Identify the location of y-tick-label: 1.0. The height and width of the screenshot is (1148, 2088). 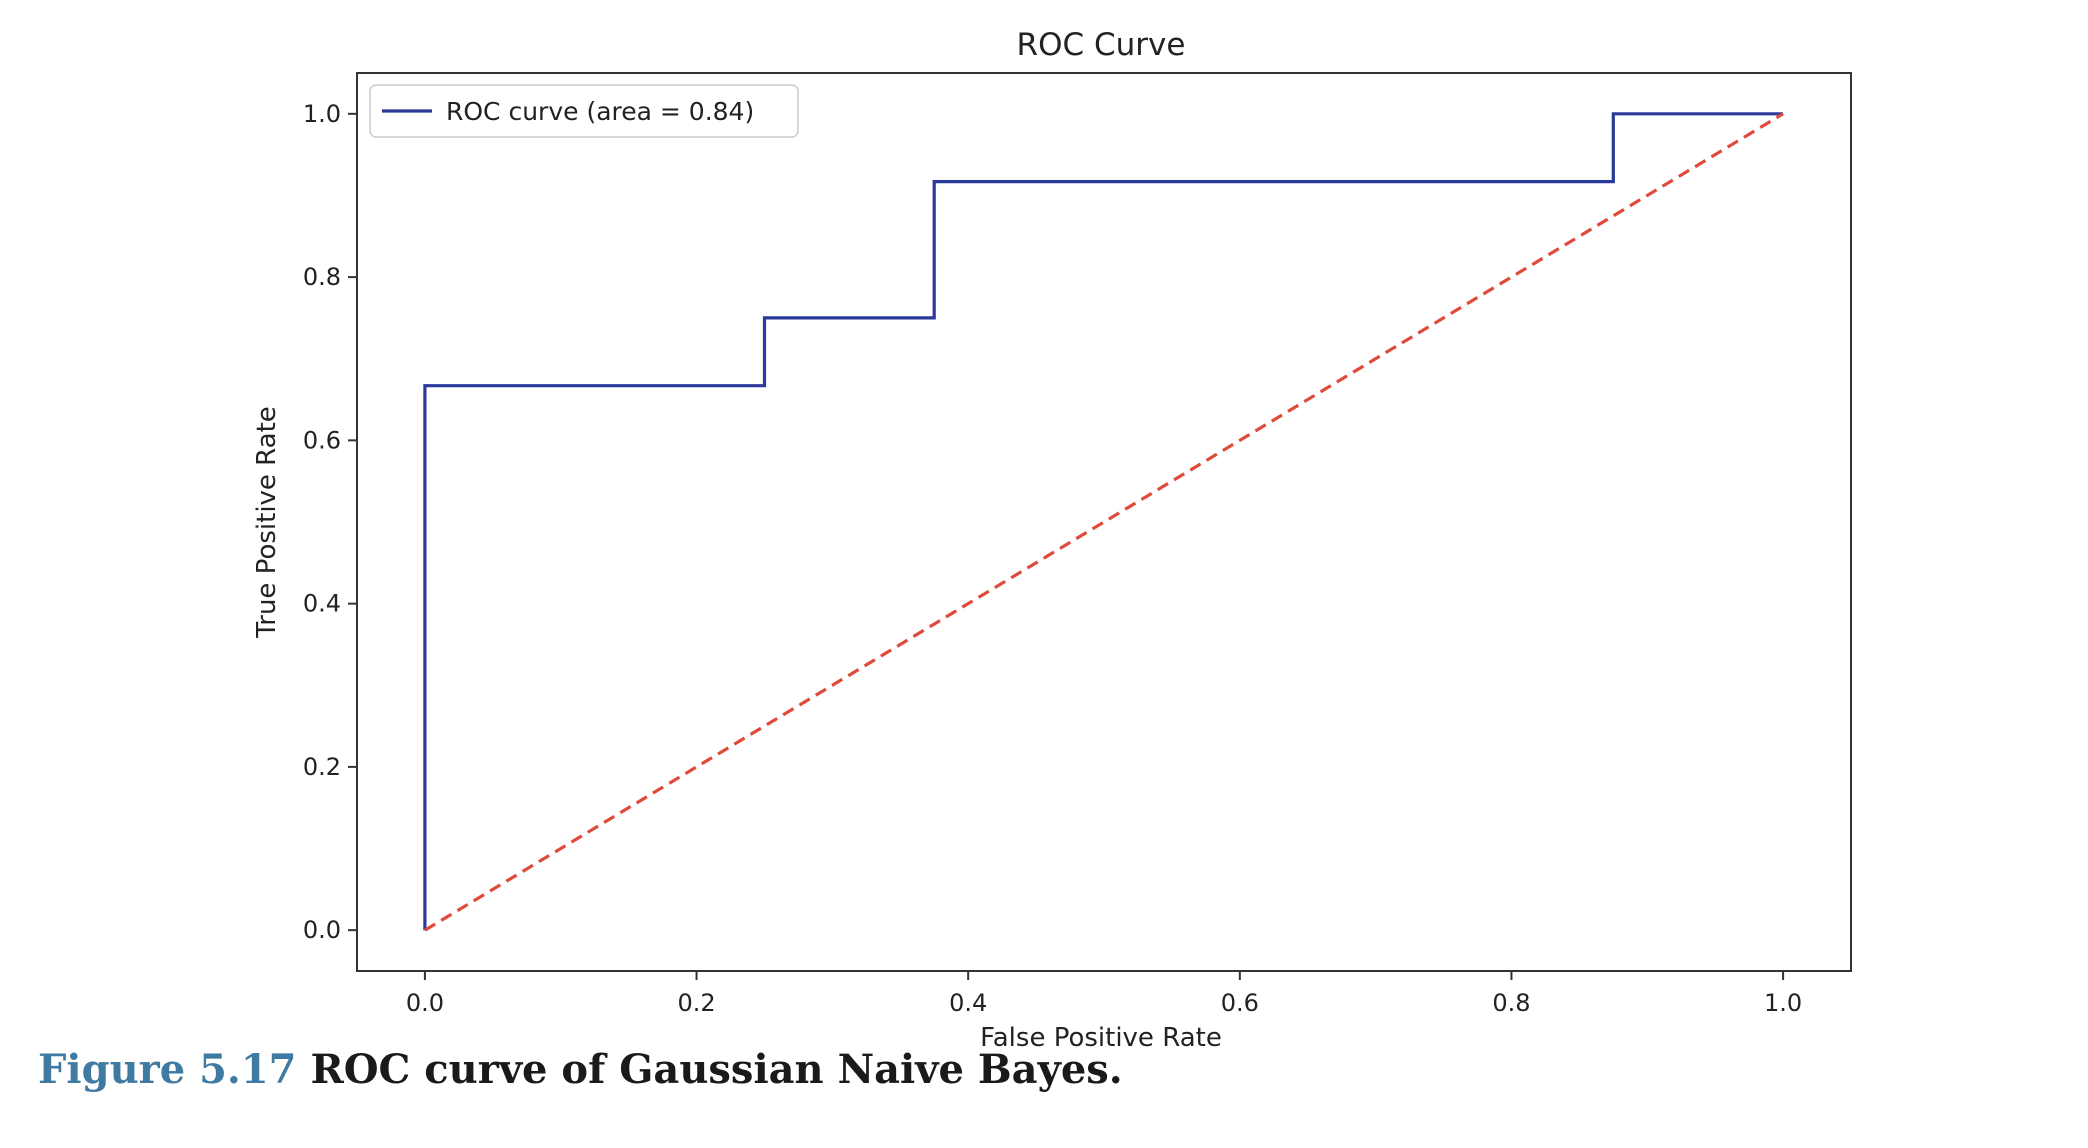
(322, 114).